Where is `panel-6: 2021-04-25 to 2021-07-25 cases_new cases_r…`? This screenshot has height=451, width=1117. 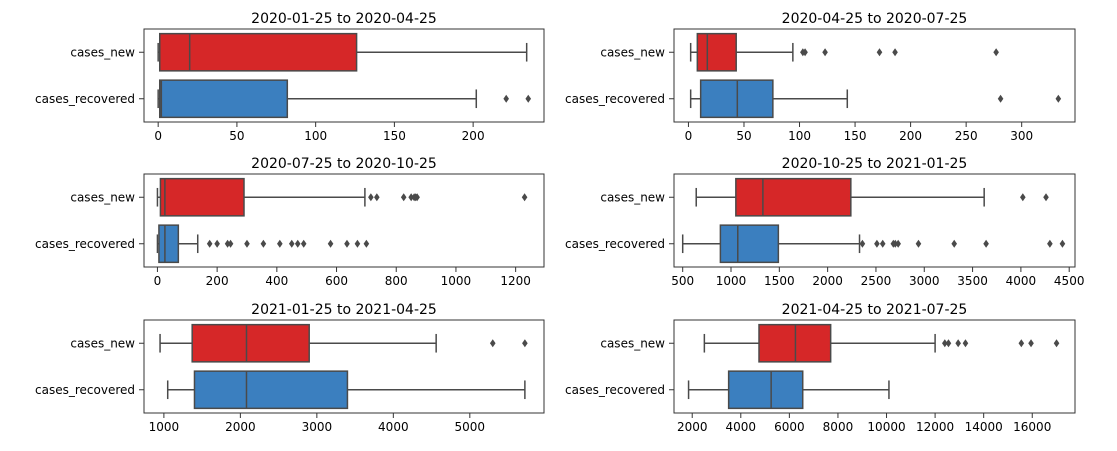 panel-6: 2021-04-25 to 2021-07-25 cases_new cases_r… is located at coordinates (820, 368).